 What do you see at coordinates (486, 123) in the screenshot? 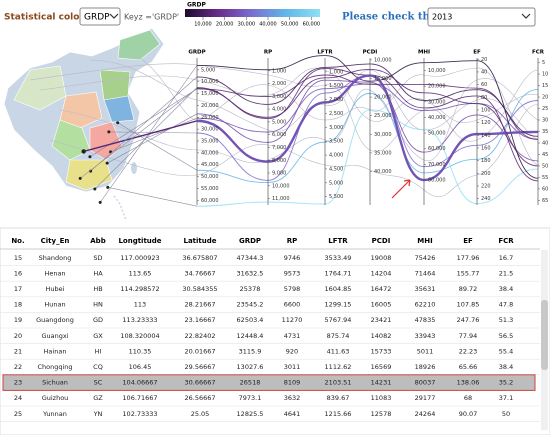
I see `axis-tick-label: 120` at bounding box center [486, 123].